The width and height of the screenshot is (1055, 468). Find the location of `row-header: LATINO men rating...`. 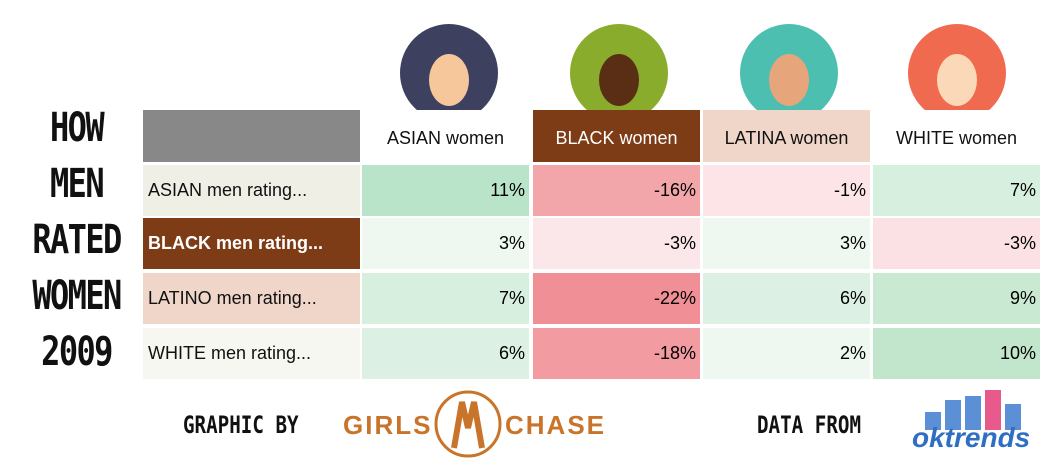

row-header: LATINO men rating... is located at coordinates (251, 298).